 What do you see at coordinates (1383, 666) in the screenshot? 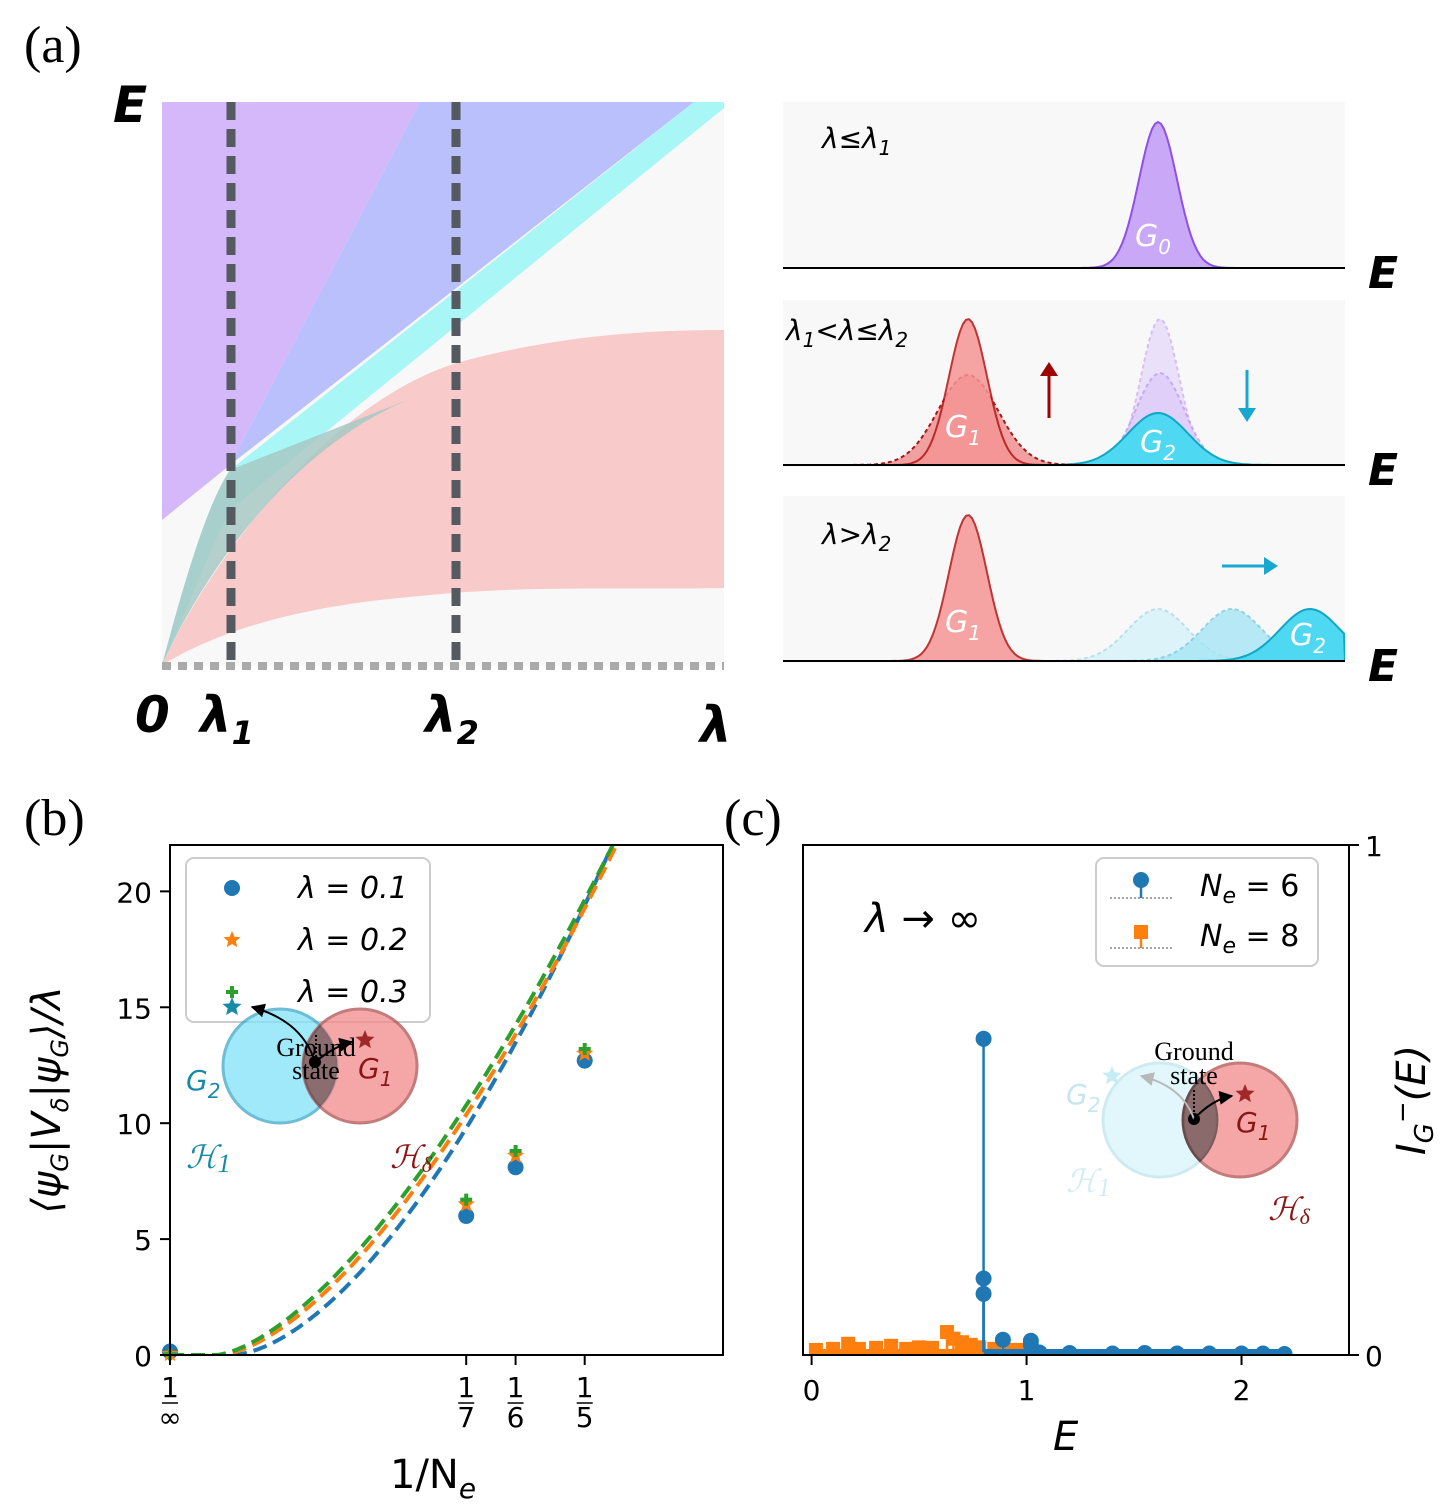
I see `subplot-3-energy-label: E` at bounding box center [1383, 666].